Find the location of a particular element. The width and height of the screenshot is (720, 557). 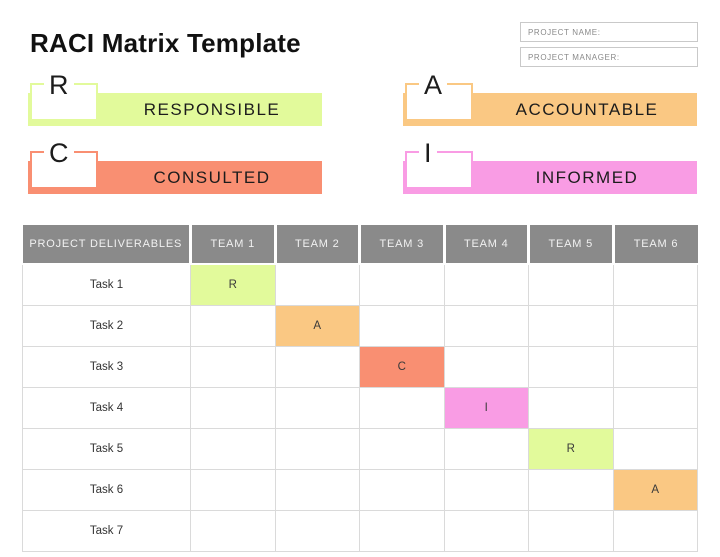

legend-consulted-letter: C is located at coordinates (59, 153).